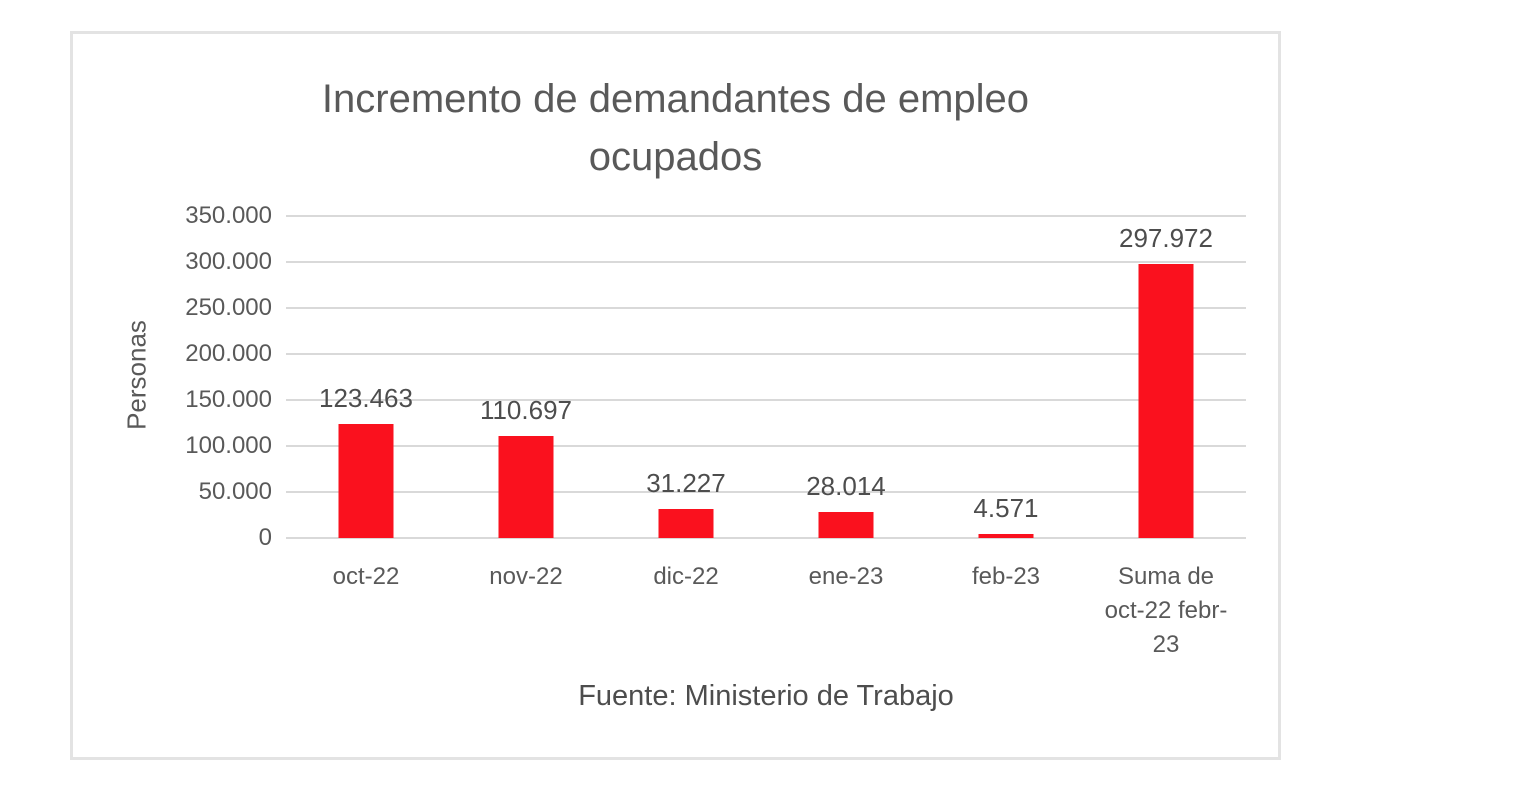 This screenshot has width=1514, height=792. What do you see at coordinates (1165, 237) in the screenshot?
I see `value-label: 297.972` at bounding box center [1165, 237].